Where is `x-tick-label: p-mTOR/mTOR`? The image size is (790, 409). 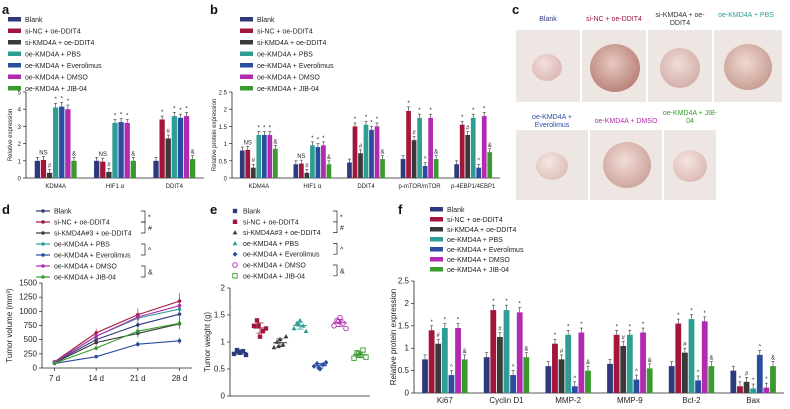 x-tick-label: p-mTOR/mTOR is located at coordinates (420, 187).